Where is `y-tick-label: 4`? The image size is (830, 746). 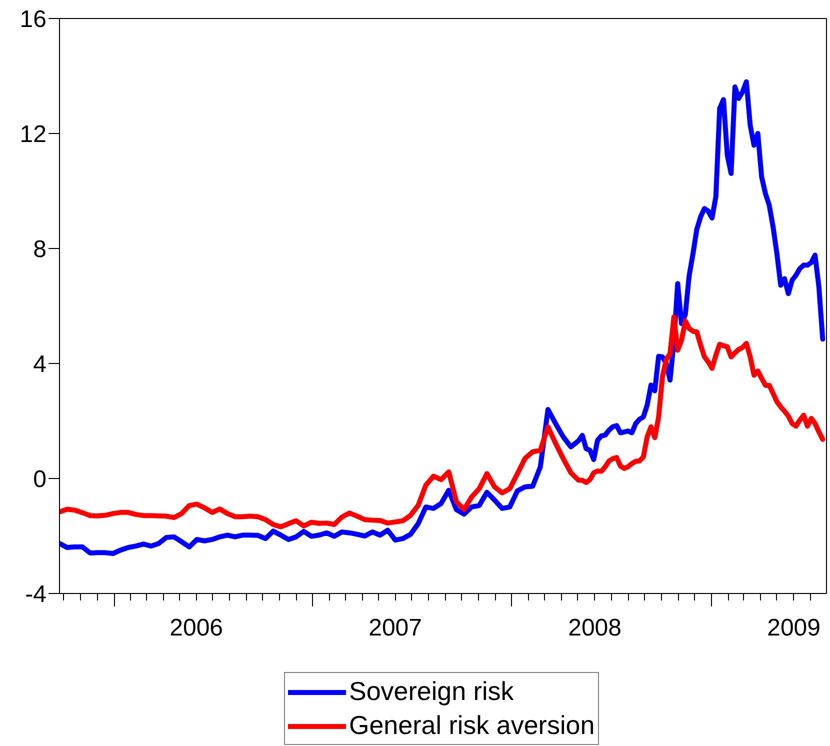
y-tick-label: 4 is located at coordinates (40, 364).